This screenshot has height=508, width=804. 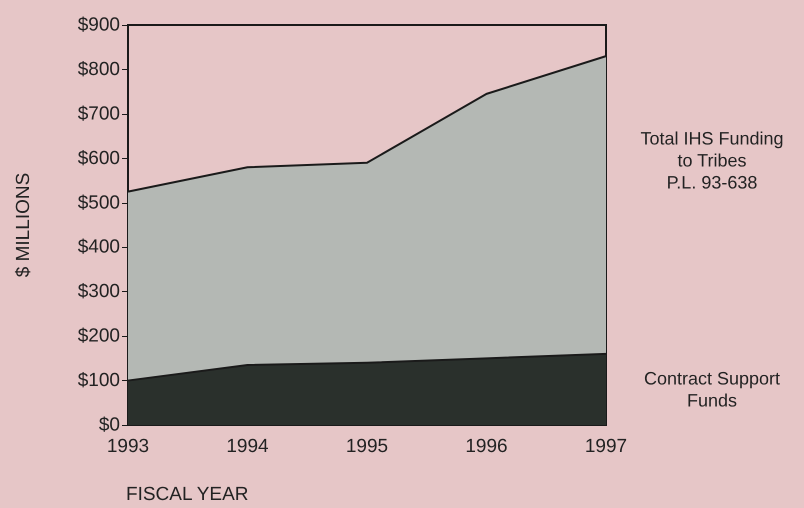 I want to click on y-tick-label: $700, so click(x=99, y=113).